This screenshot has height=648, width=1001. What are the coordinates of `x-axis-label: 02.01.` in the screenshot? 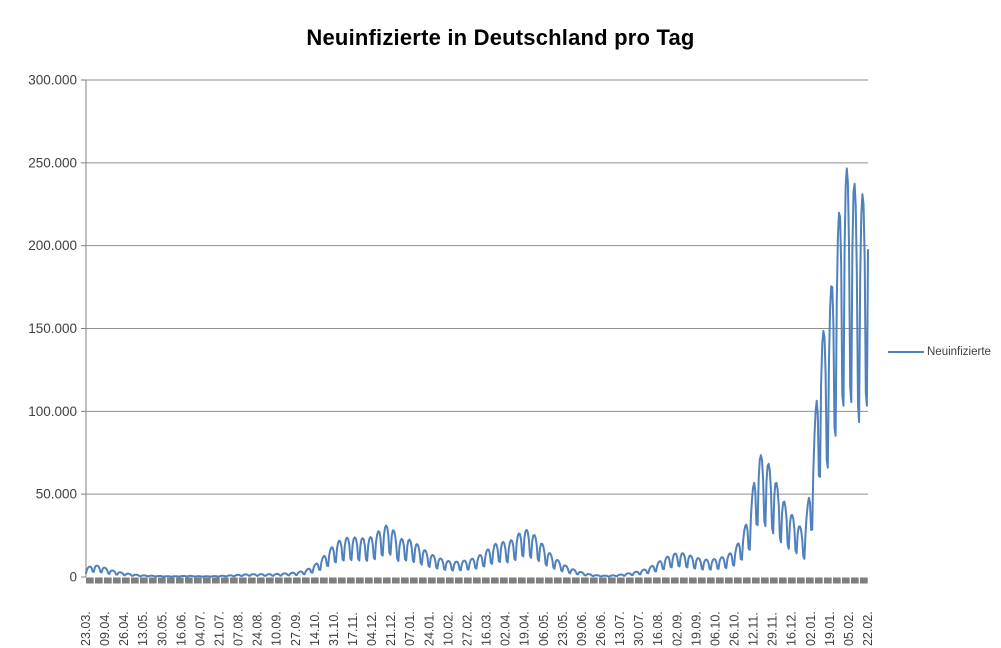 It's located at (811, 628).